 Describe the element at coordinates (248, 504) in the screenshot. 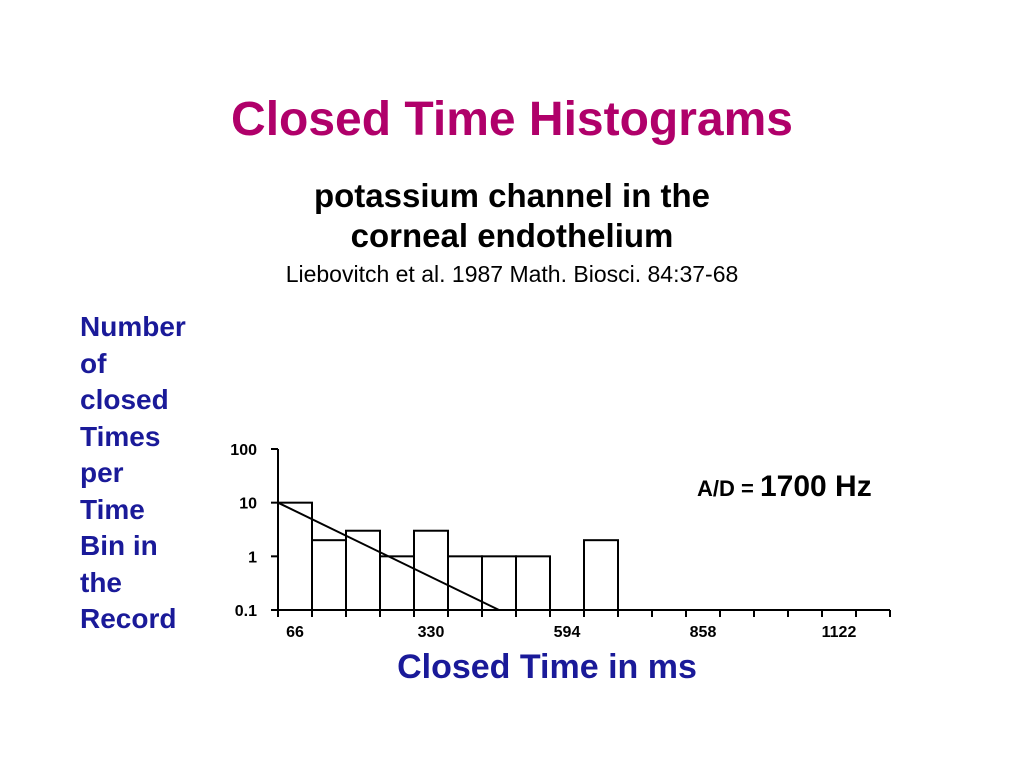

I see `y-tick-label: 10` at that location.